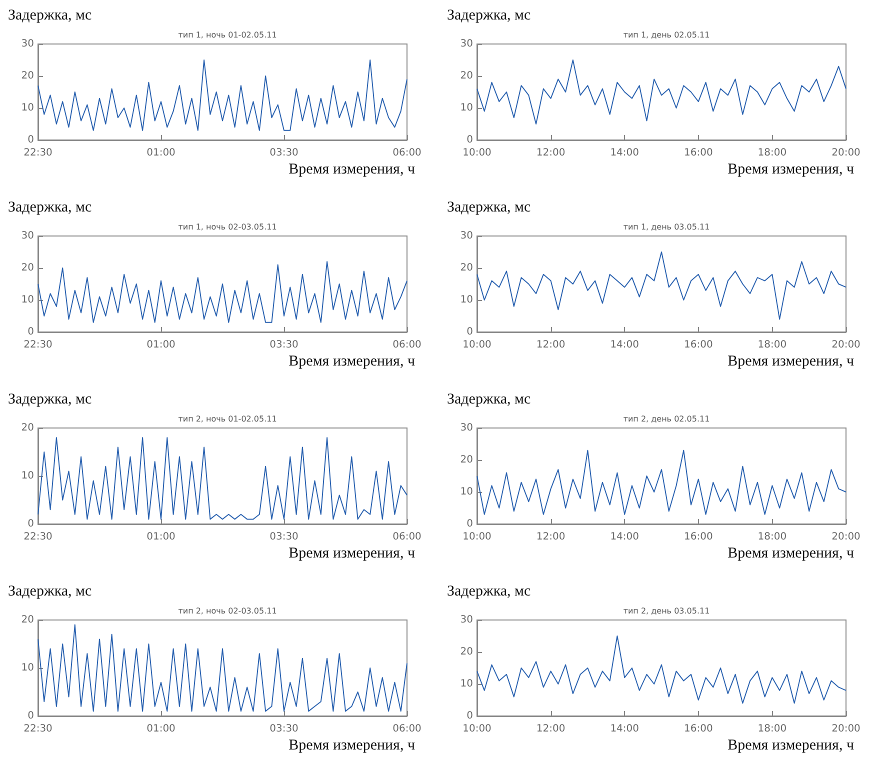 The width and height of the screenshot is (894, 784). Describe the element at coordinates (227, 227) in the screenshot. I see `chart-title: тип 1, ночь 02-03.05.11` at that location.